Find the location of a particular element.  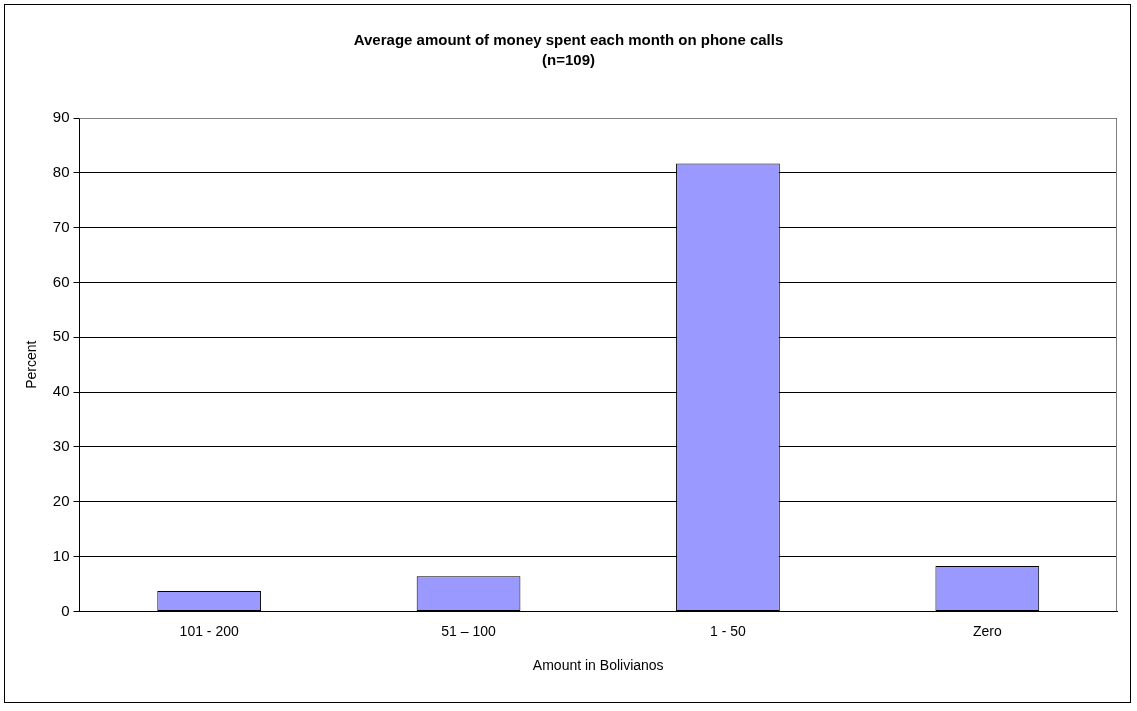

y-tick-label: 40 is located at coordinates (61, 391).